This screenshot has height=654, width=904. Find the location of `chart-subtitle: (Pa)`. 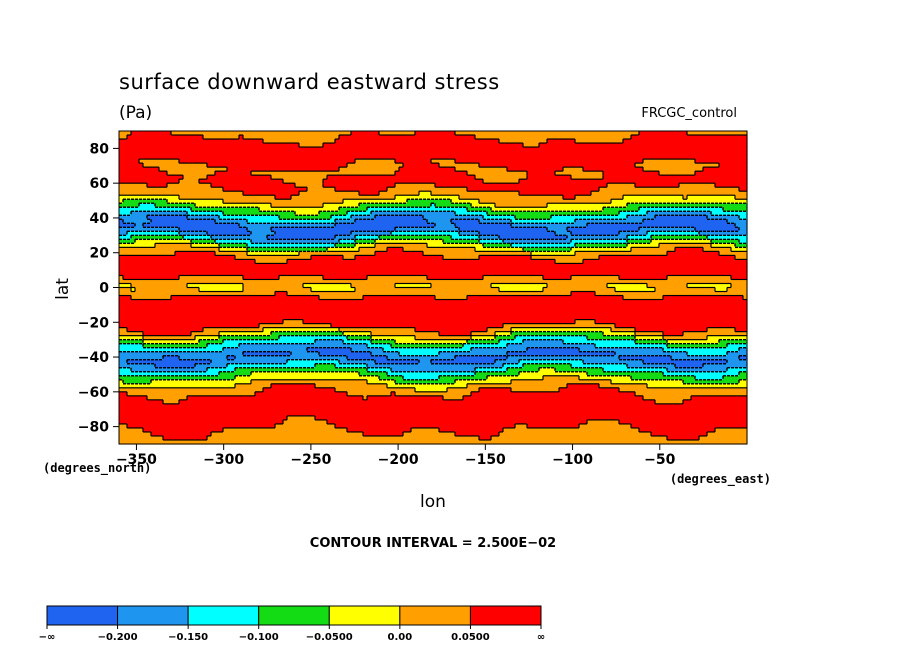

chart-subtitle: (Pa) is located at coordinates (135, 113).